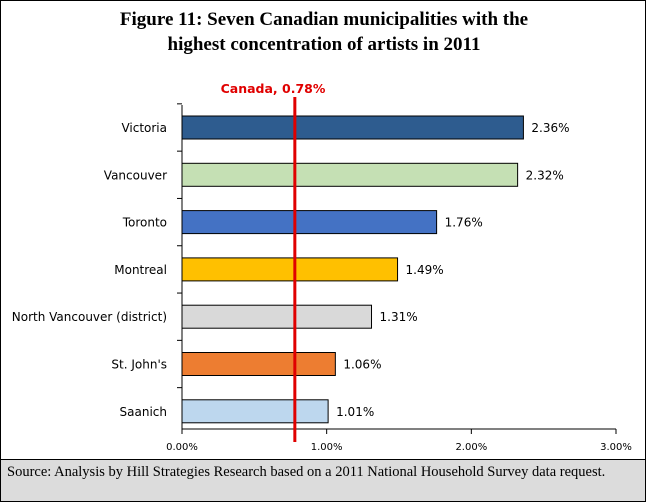 This screenshot has width=650, height=504. I want to click on category-label: North Vancouver (district), so click(89, 317).